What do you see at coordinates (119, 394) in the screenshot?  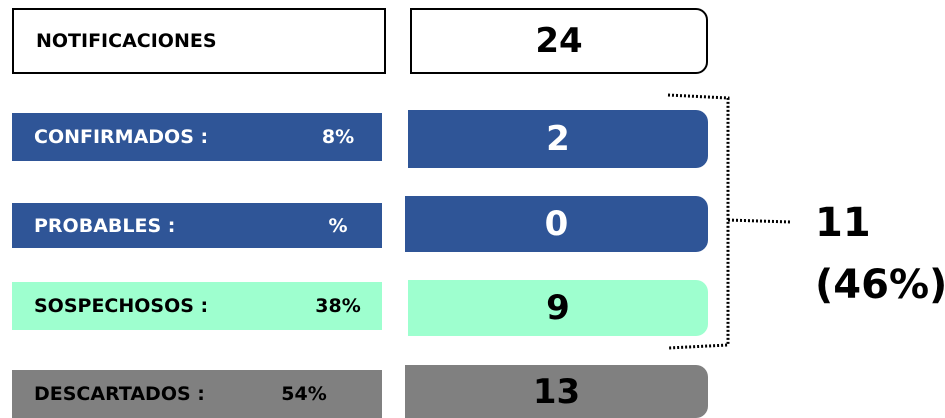 I see `row-label: DESCARTADOS :` at bounding box center [119, 394].